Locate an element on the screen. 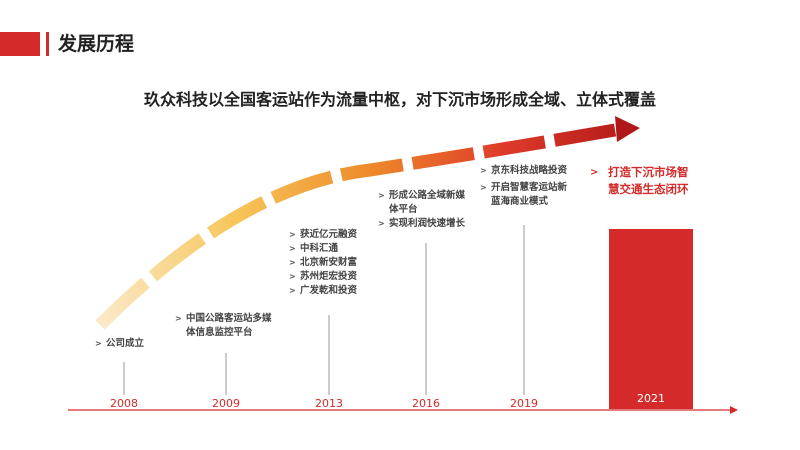 The image size is (800, 450). year-label-2016: 2016 is located at coordinates (426, 403).